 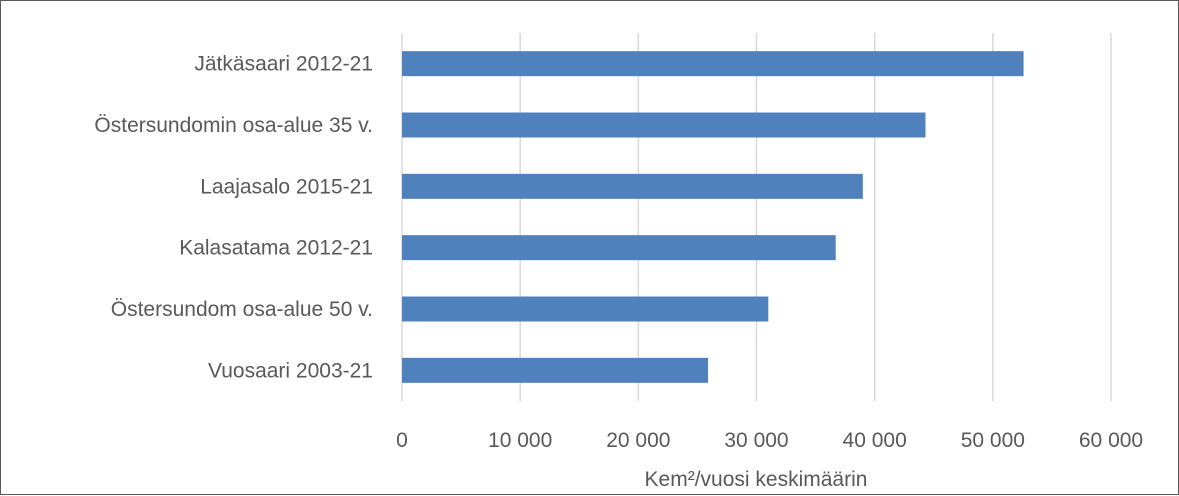 I want to click on x-tick-label: 60 000, so click(x=1111, y=440).